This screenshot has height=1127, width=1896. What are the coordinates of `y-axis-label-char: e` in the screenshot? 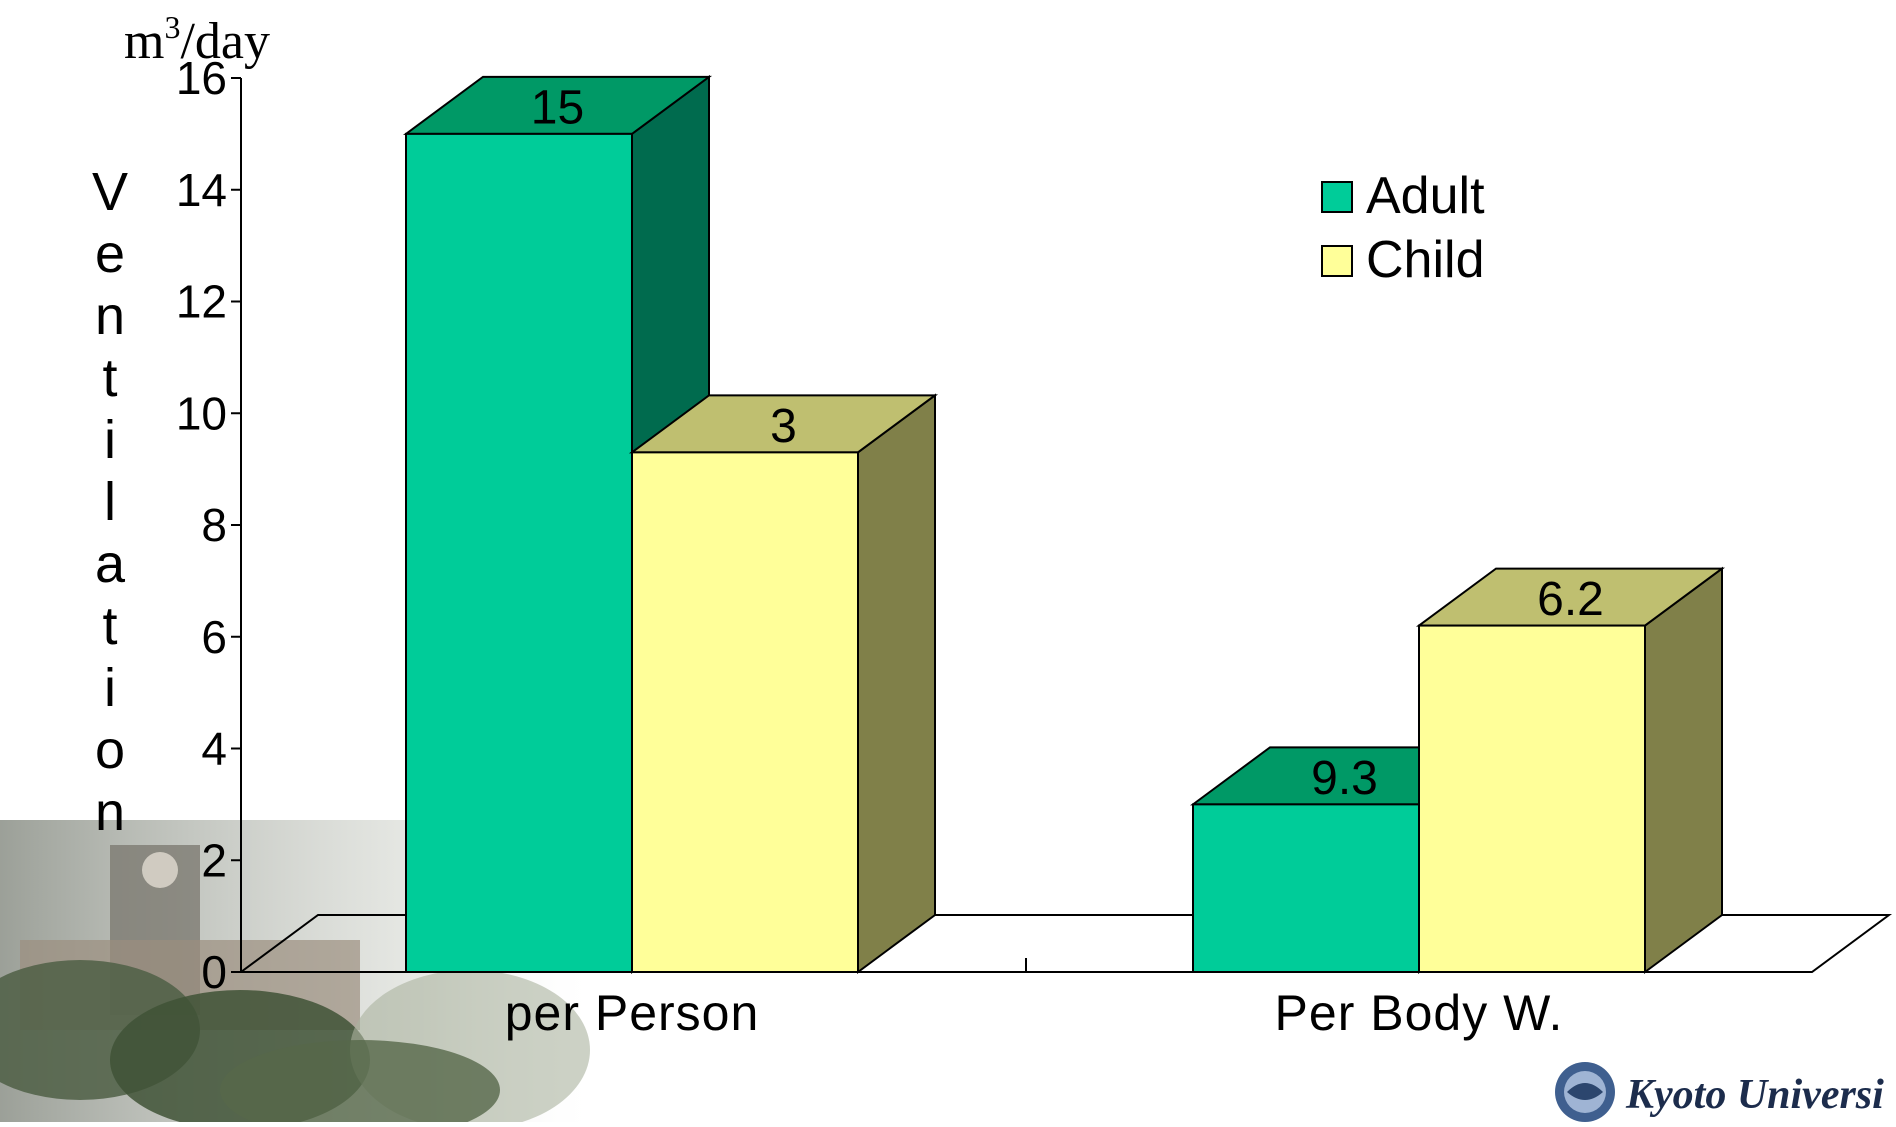 It's located at (110, 254).